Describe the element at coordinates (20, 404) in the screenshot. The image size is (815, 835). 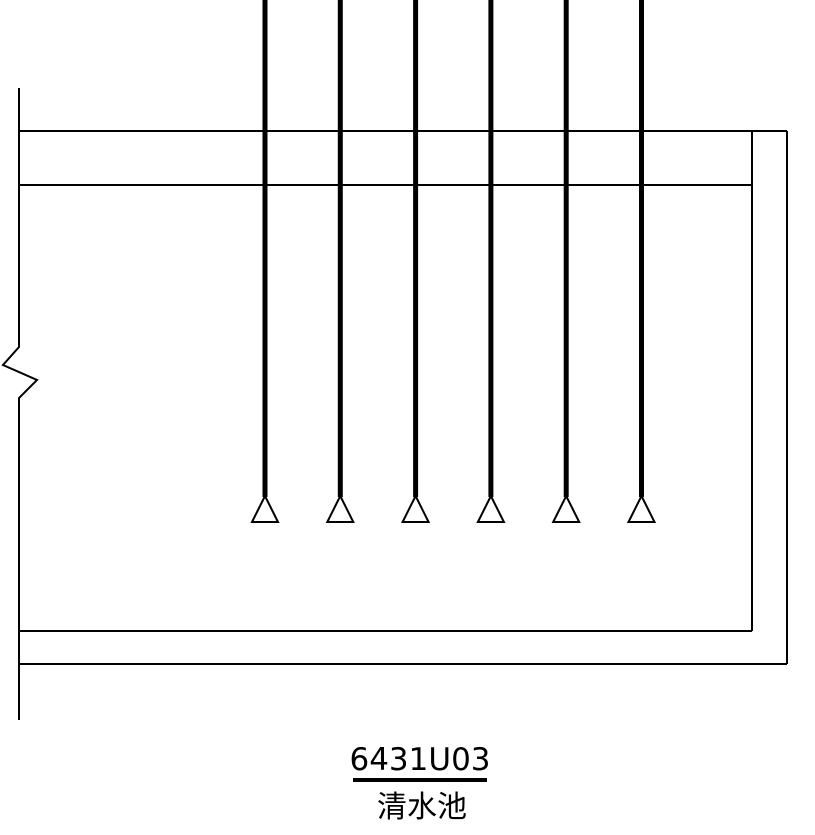
I see `left-break-line` at that location.